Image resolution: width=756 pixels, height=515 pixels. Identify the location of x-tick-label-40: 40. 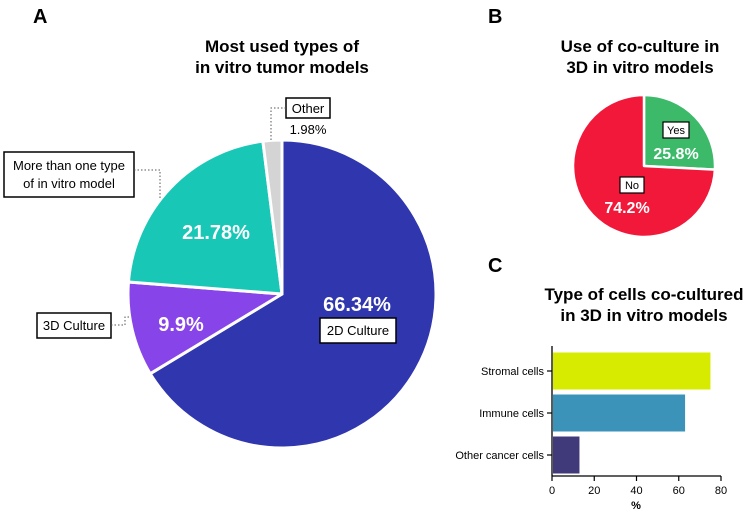
(636, 491).